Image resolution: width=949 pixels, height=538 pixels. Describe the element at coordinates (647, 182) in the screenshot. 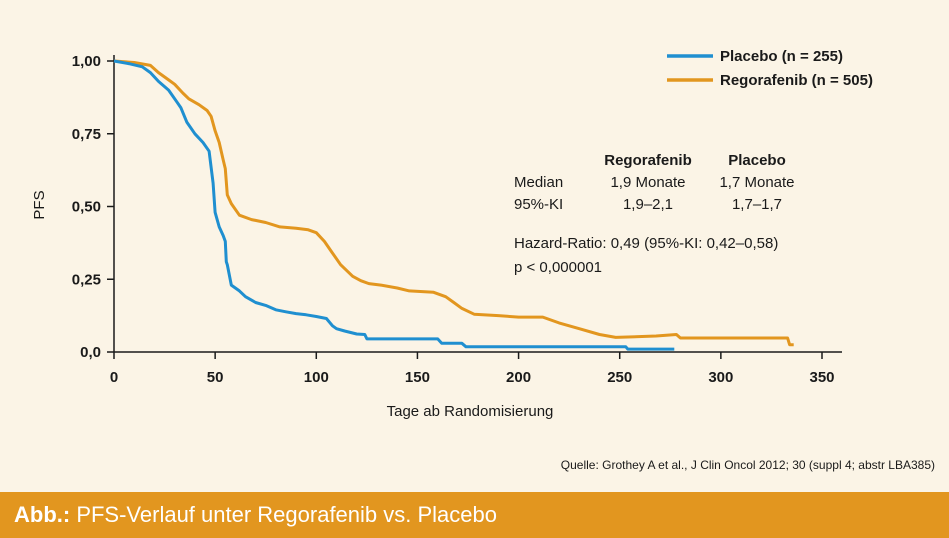

I see `stats-median-regorafenib: 1,9 Monate` at that location.